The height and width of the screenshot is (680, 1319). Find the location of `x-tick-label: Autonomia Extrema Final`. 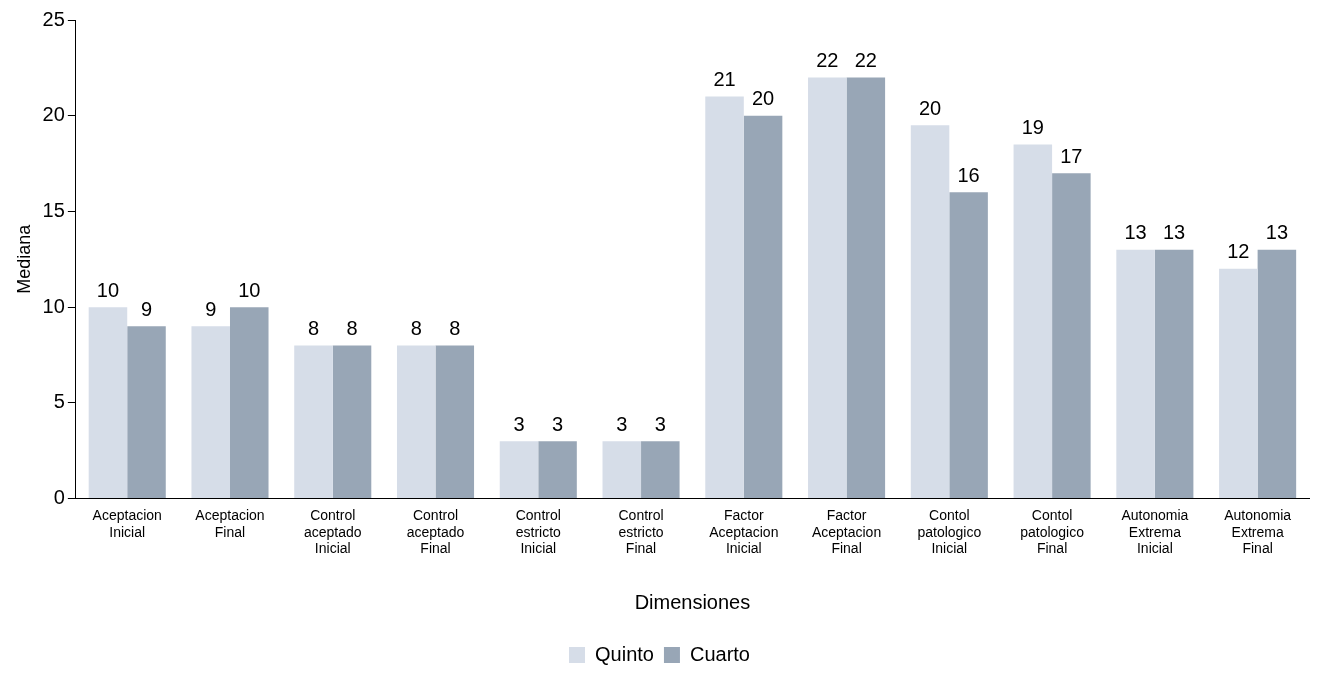

x-tick-label: Autonomia Extrema Final is located at coordinates (1258, 531).